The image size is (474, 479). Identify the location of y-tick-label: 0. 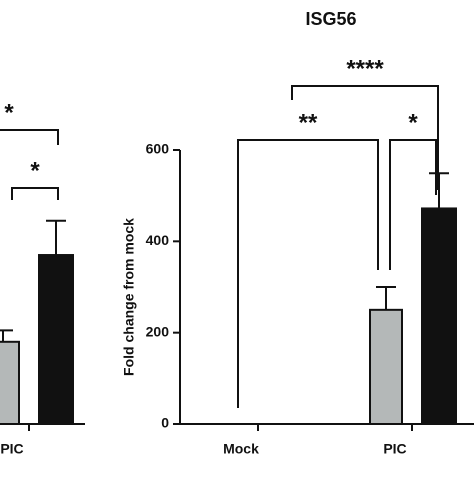
(165, 423).